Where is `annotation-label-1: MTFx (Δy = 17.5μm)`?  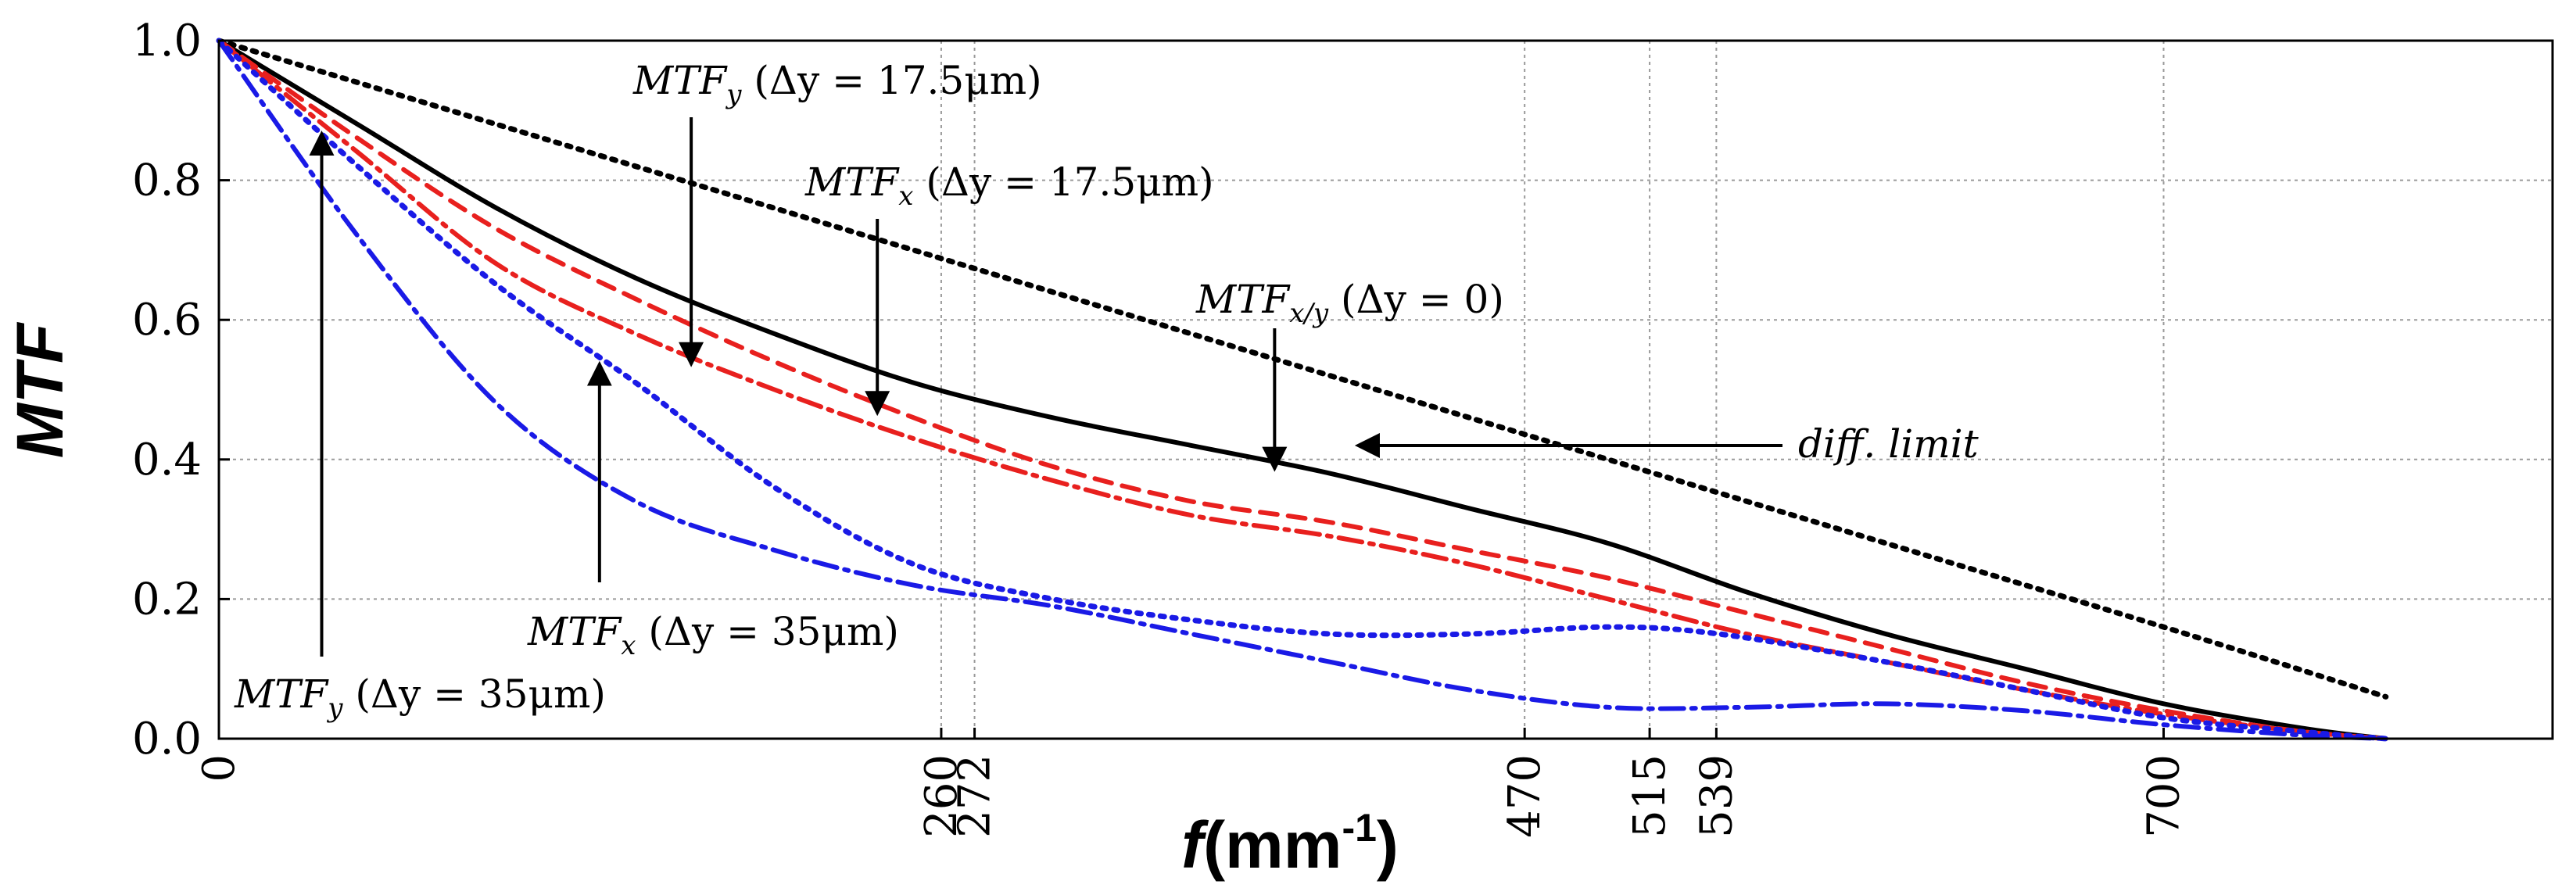 annotation-label-1: MTFx (Δy = 17.5μm) is located at coordinates (1009, 186).